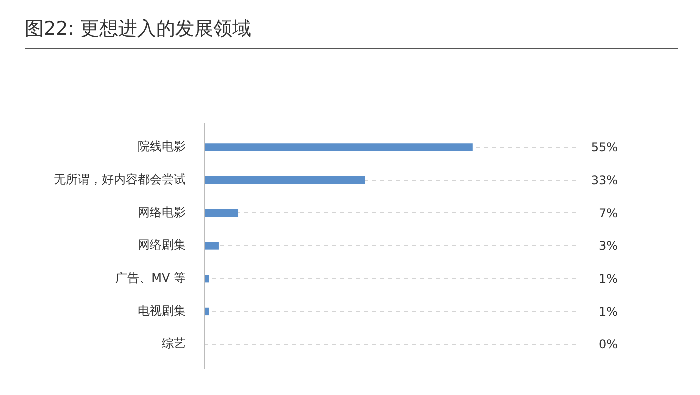 Image resolution: width=700 pixels, height=395 pixels. I want to click on y-tick-label: 综艺, so click(174, 343).